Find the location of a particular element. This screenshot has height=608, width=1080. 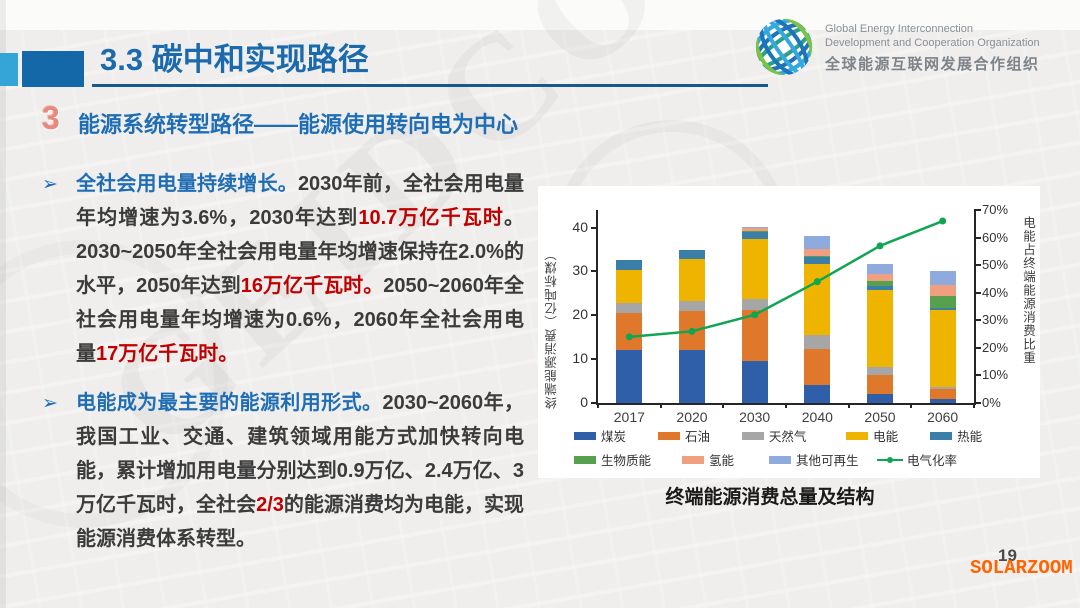

x-tick-label: 2017 is located at coordinates (629, 417).